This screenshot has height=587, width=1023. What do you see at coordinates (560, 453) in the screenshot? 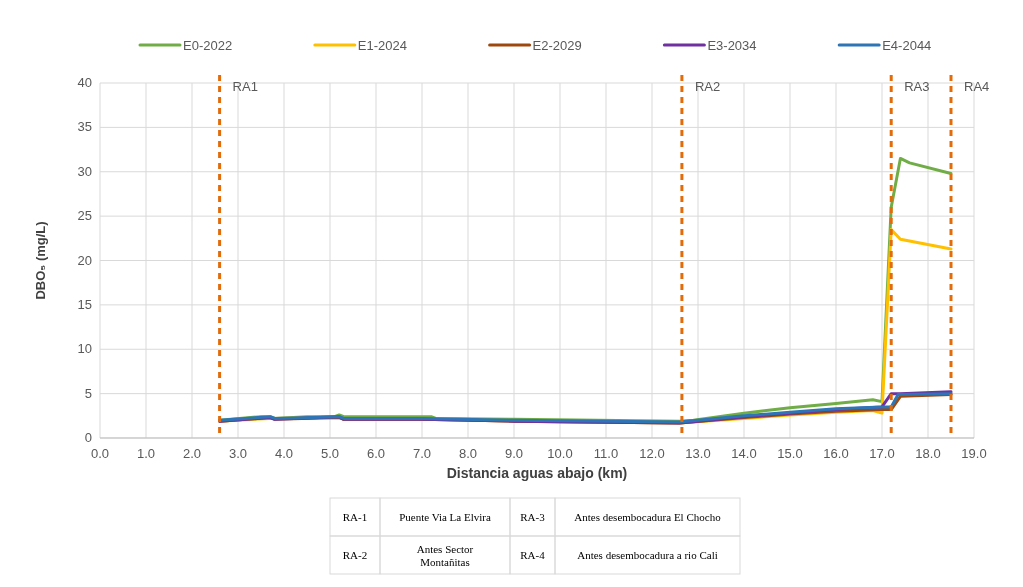
I see `x-tick-label: 10.0` at bounding box center [560, 453].